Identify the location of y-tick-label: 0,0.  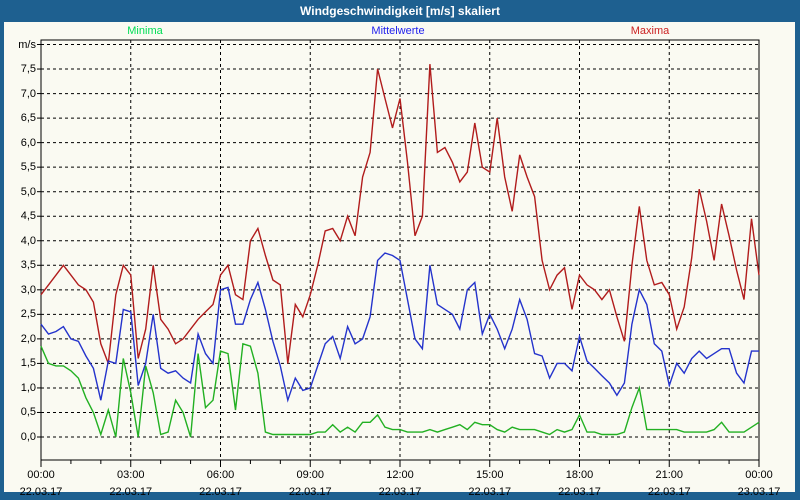
(28, 437).